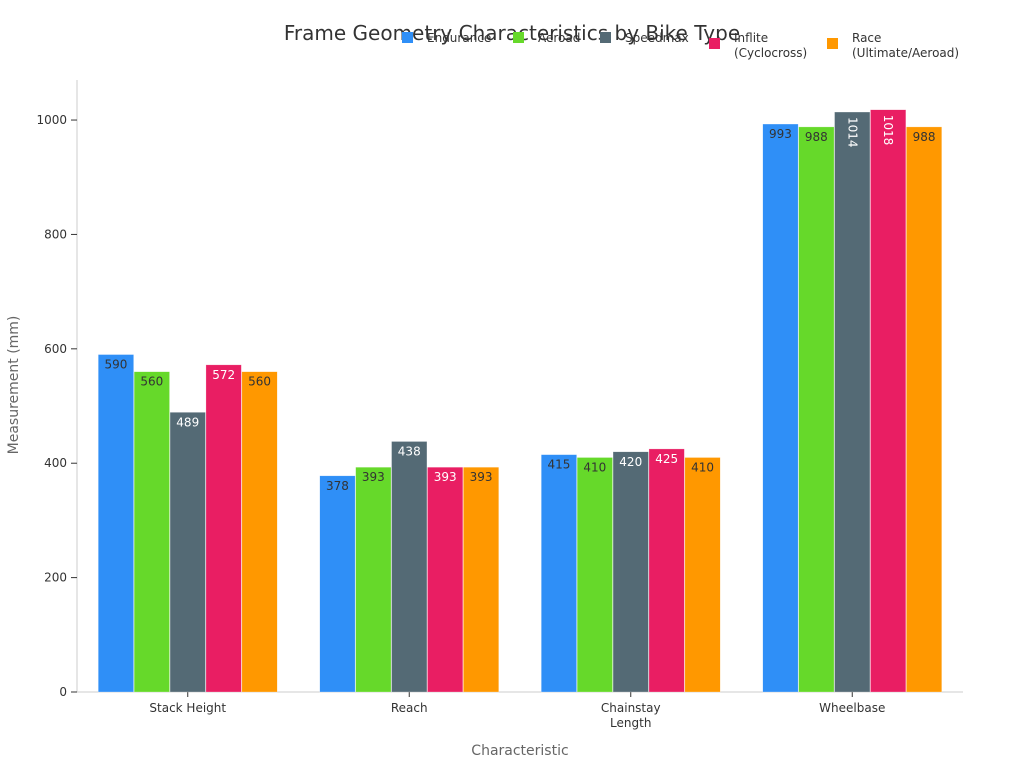 This screenshot has width=1024, height=768. What do you see at coordinates (519, 751) in the screenshot?
I see `x-axis-title: Characteristic` at bounding box center [519, 751].